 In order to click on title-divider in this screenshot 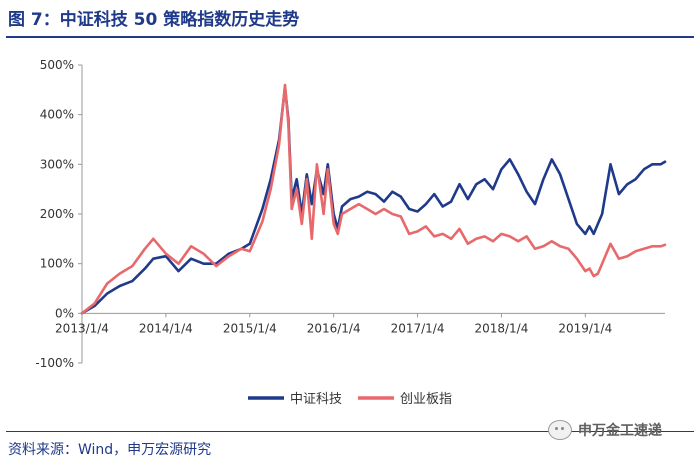, I will do `click(350, 37)`.